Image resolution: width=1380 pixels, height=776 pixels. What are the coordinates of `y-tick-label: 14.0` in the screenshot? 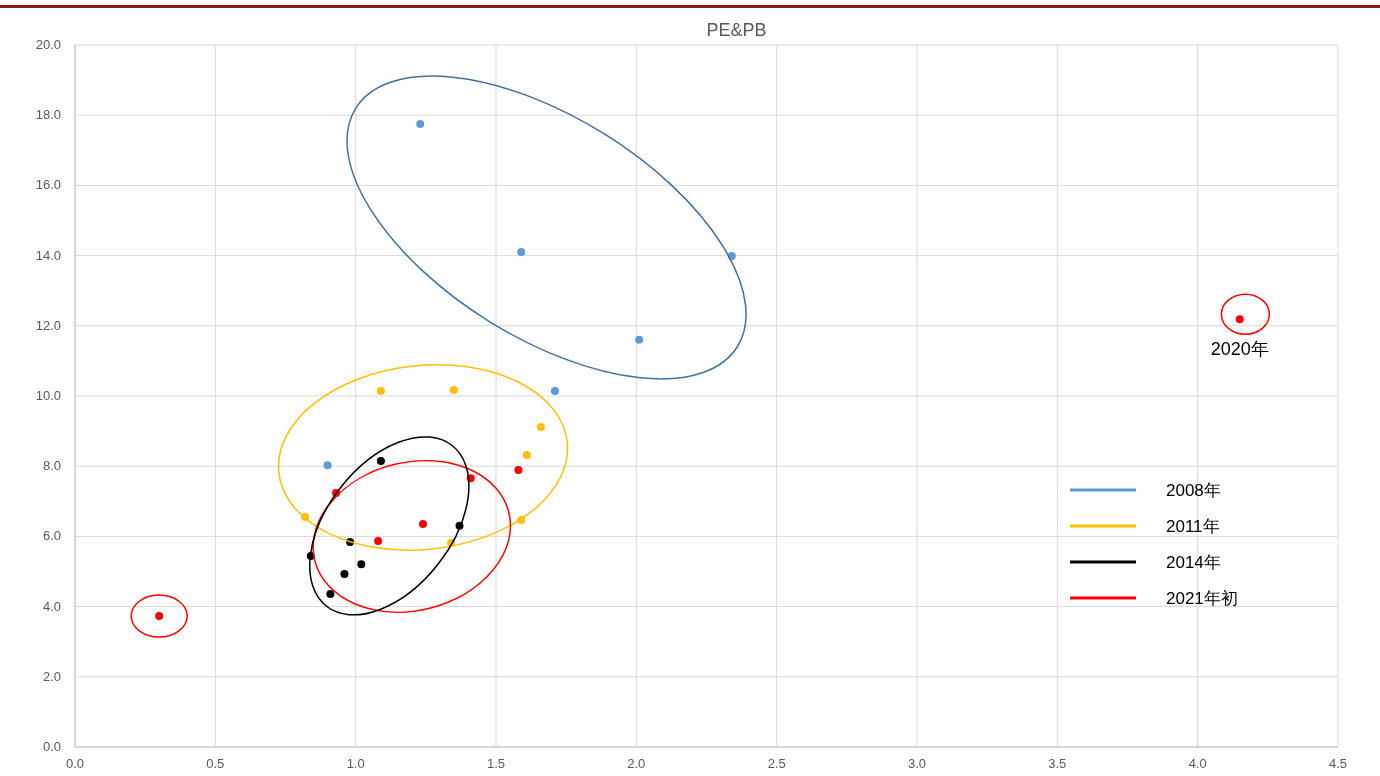 It's located at (48, 255).